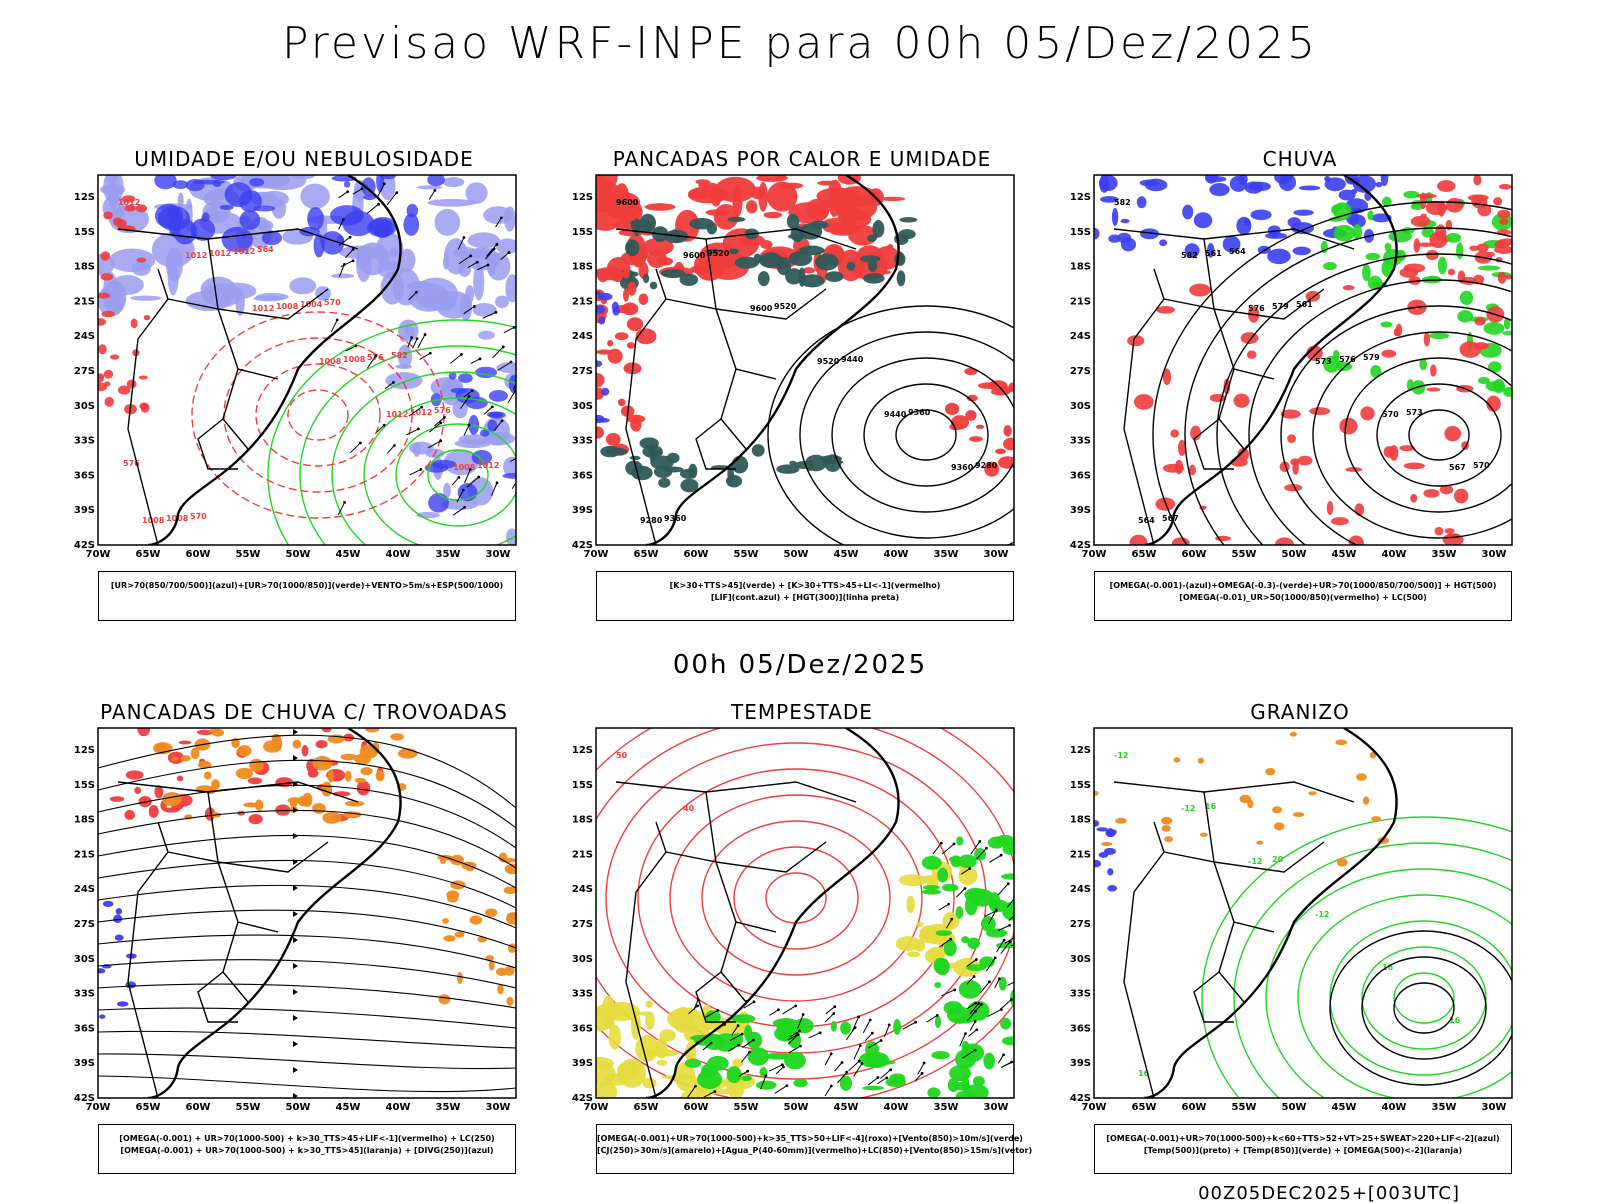  I want to click on lat-tick-label: 21S, so click(1080, 854).